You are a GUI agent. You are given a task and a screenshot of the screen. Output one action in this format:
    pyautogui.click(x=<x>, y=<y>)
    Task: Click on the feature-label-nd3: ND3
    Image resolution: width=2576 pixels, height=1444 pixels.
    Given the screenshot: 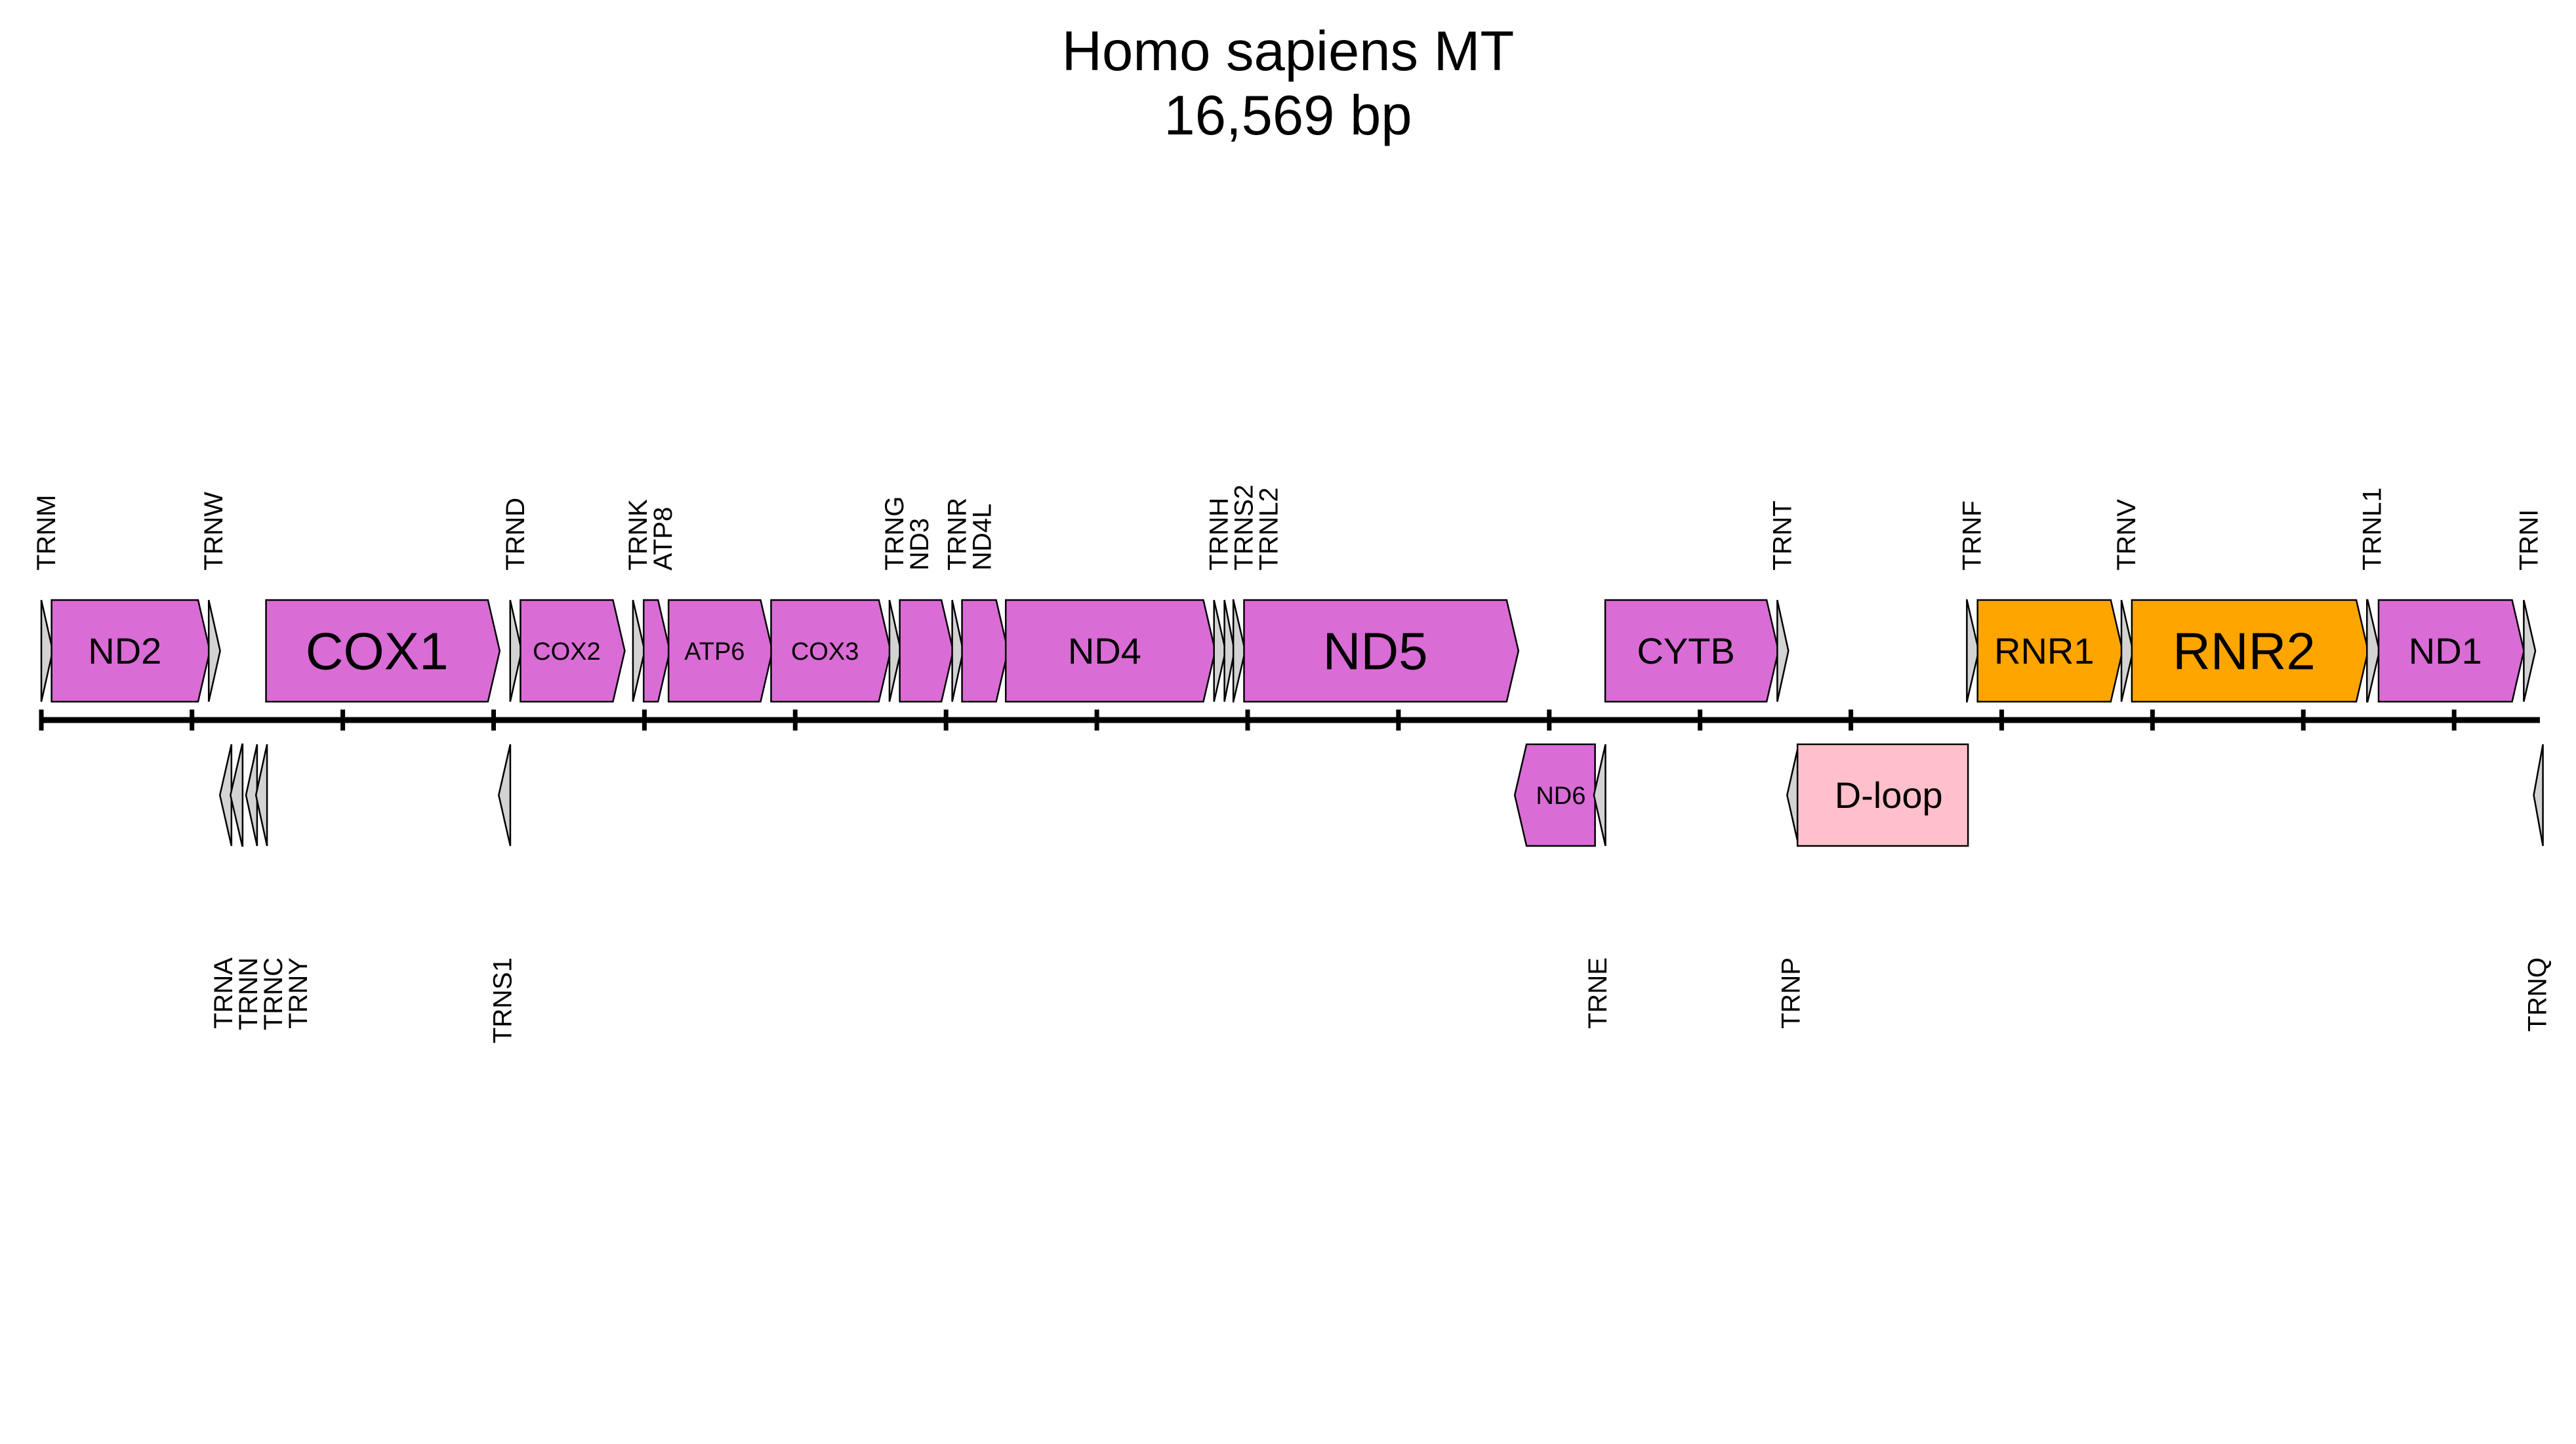 What is the action you would take?
    pyautogui.click(x=920, y=544)
    